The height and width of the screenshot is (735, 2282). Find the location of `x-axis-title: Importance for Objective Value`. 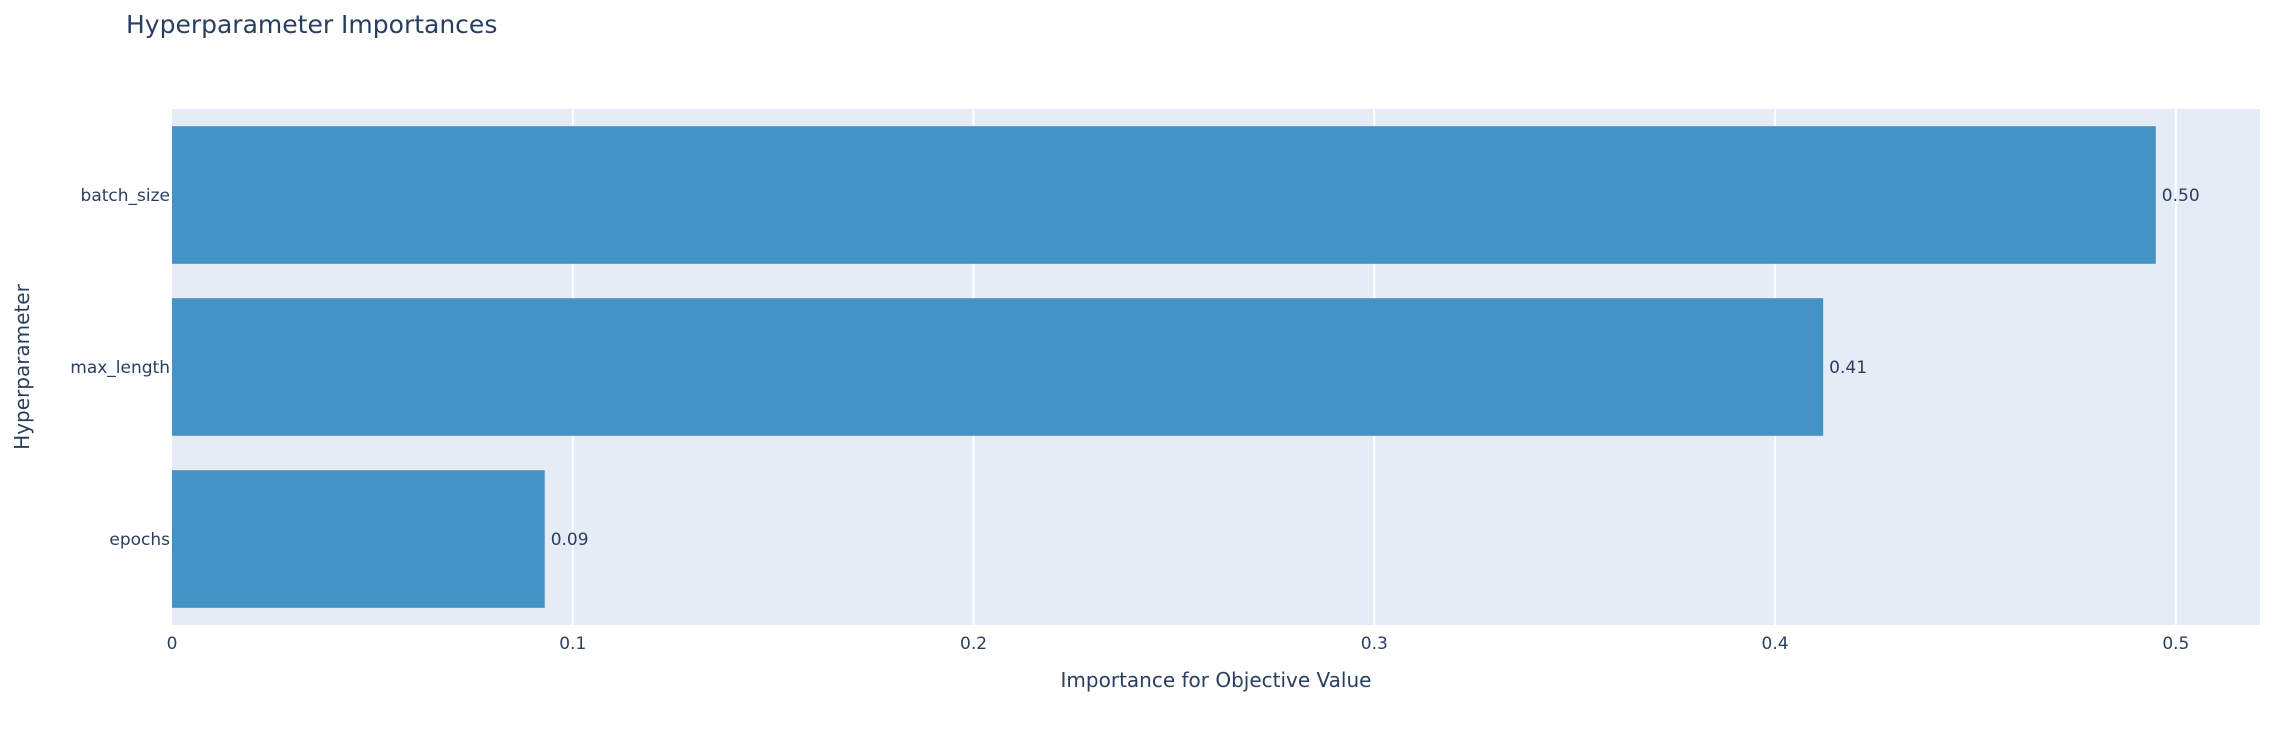

x-axis-title: Importance for Objective Value is located at coordinates (1216, 680).